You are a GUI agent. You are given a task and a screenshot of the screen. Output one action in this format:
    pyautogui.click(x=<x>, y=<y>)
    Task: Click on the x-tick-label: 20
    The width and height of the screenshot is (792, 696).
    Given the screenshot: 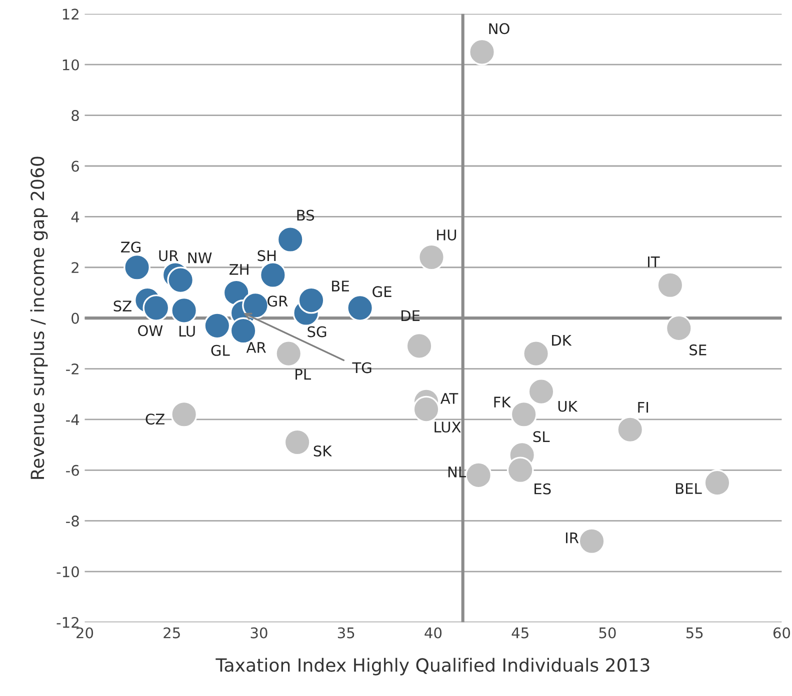 What is the action you would take?
    pyautogui.click(x=85, y=632)
    